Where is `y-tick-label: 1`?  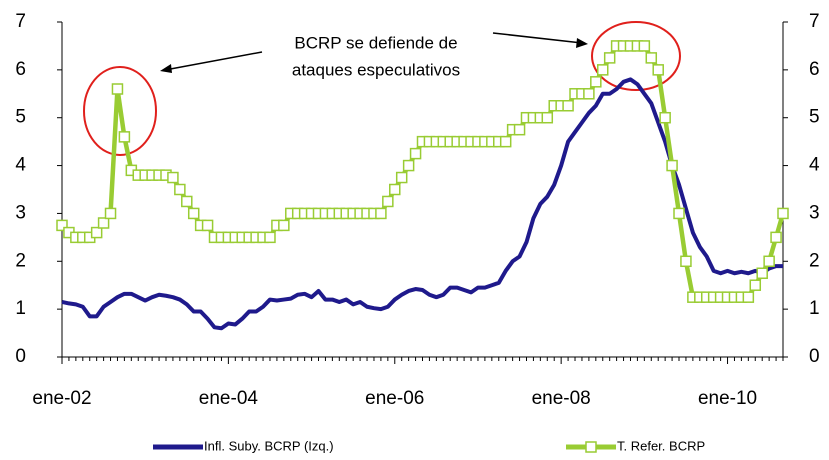
y-tick-label: 1 is located at coordinates (20, 308).